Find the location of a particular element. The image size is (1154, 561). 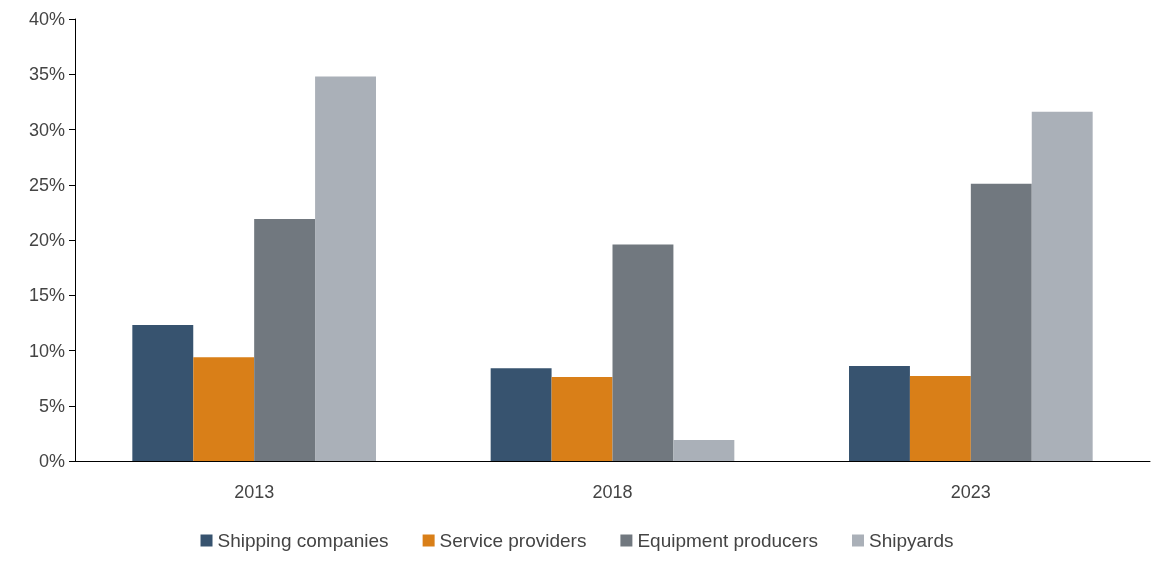

y-tick-label: 15% is located at coordinates (46, 295).